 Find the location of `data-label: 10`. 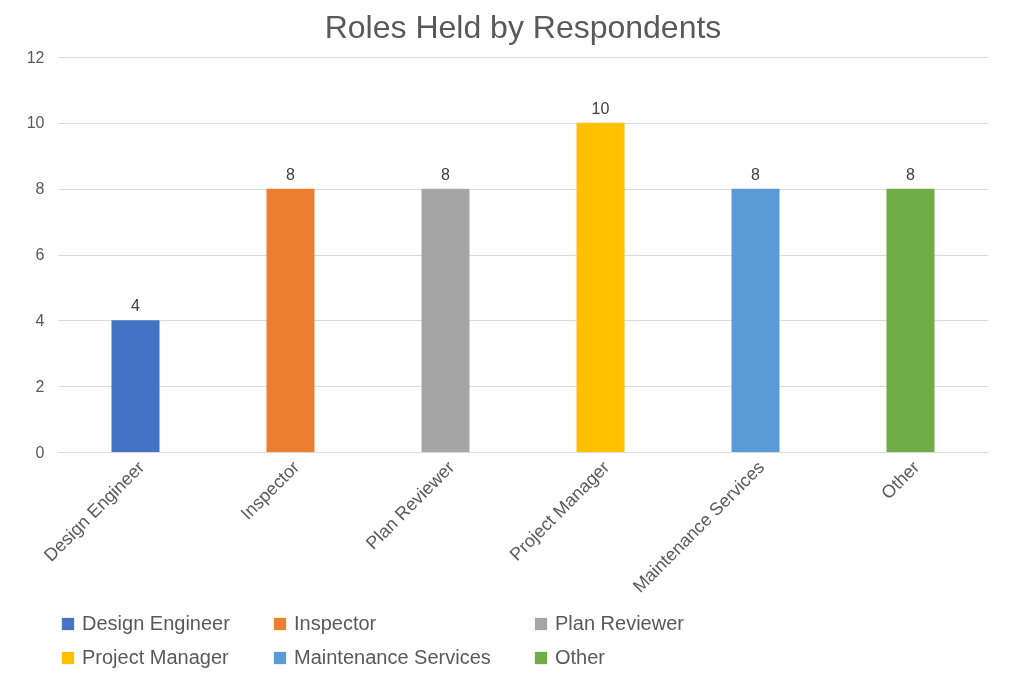

data-label: 10 is located at coordinates (600, 108).